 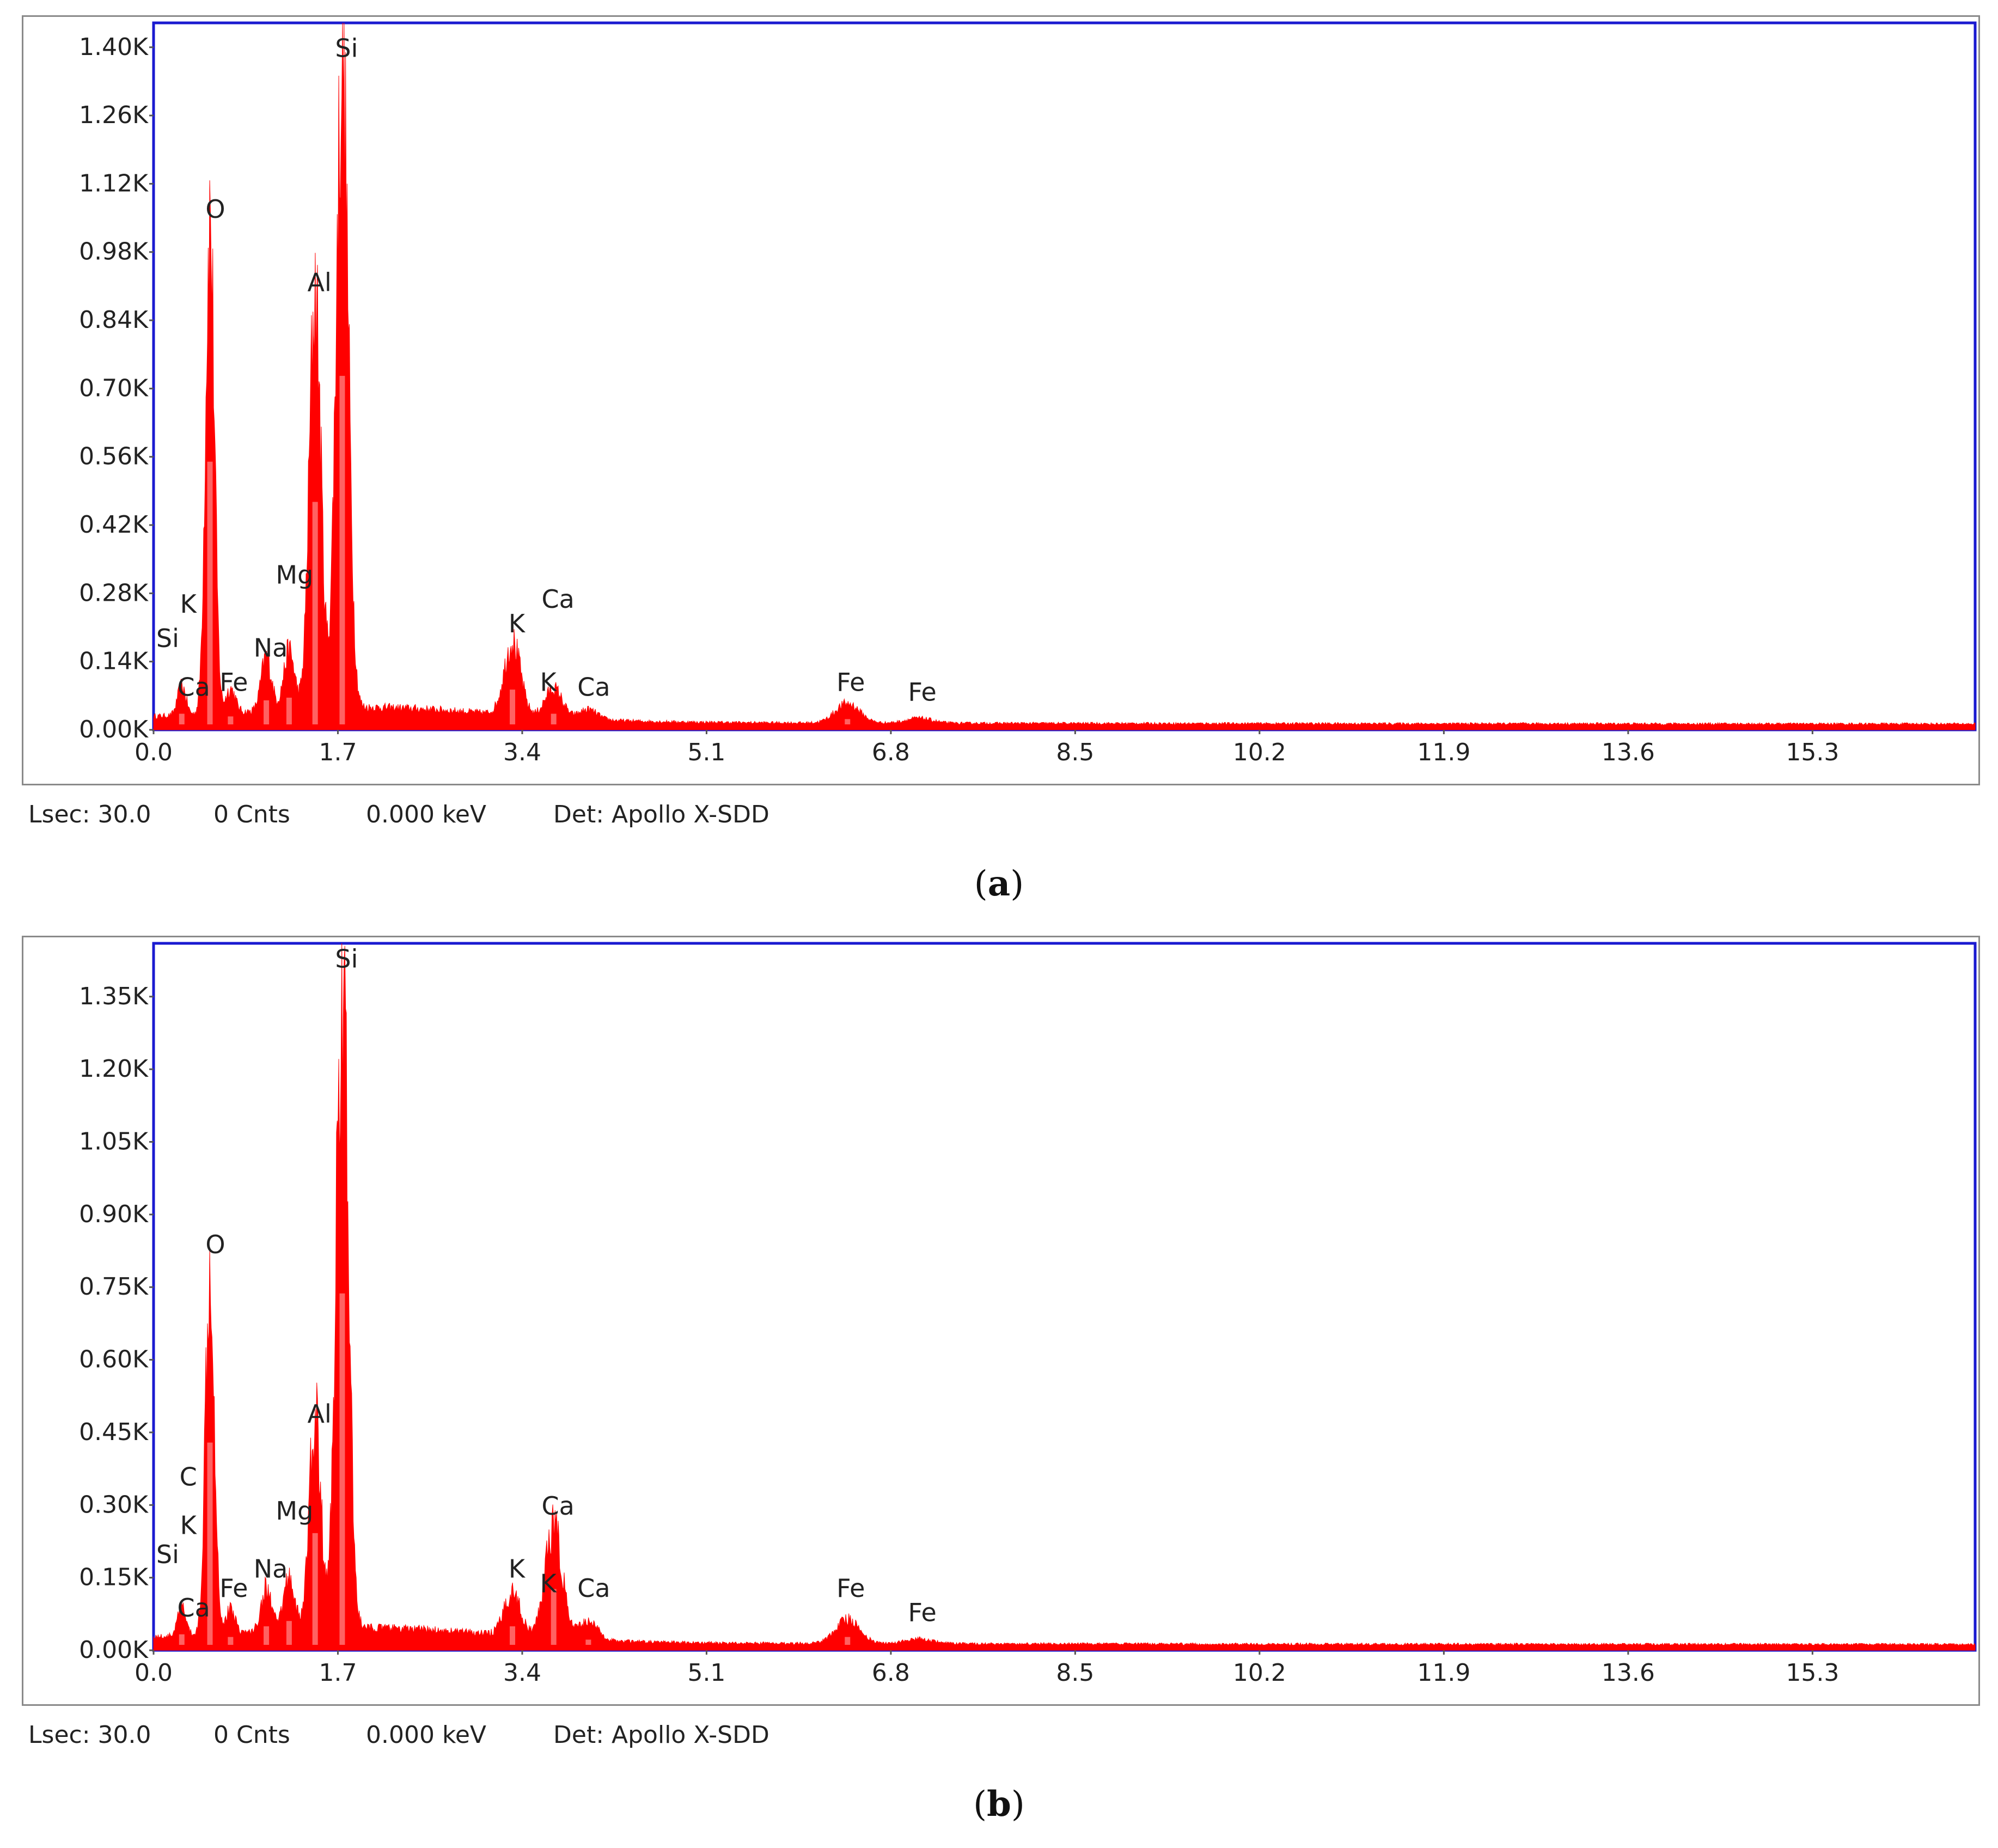 What do you see at coordinates (114, 47) in the screenshot?
I see `y-tick-label: 1.40K` at bounding box center [114, 47].